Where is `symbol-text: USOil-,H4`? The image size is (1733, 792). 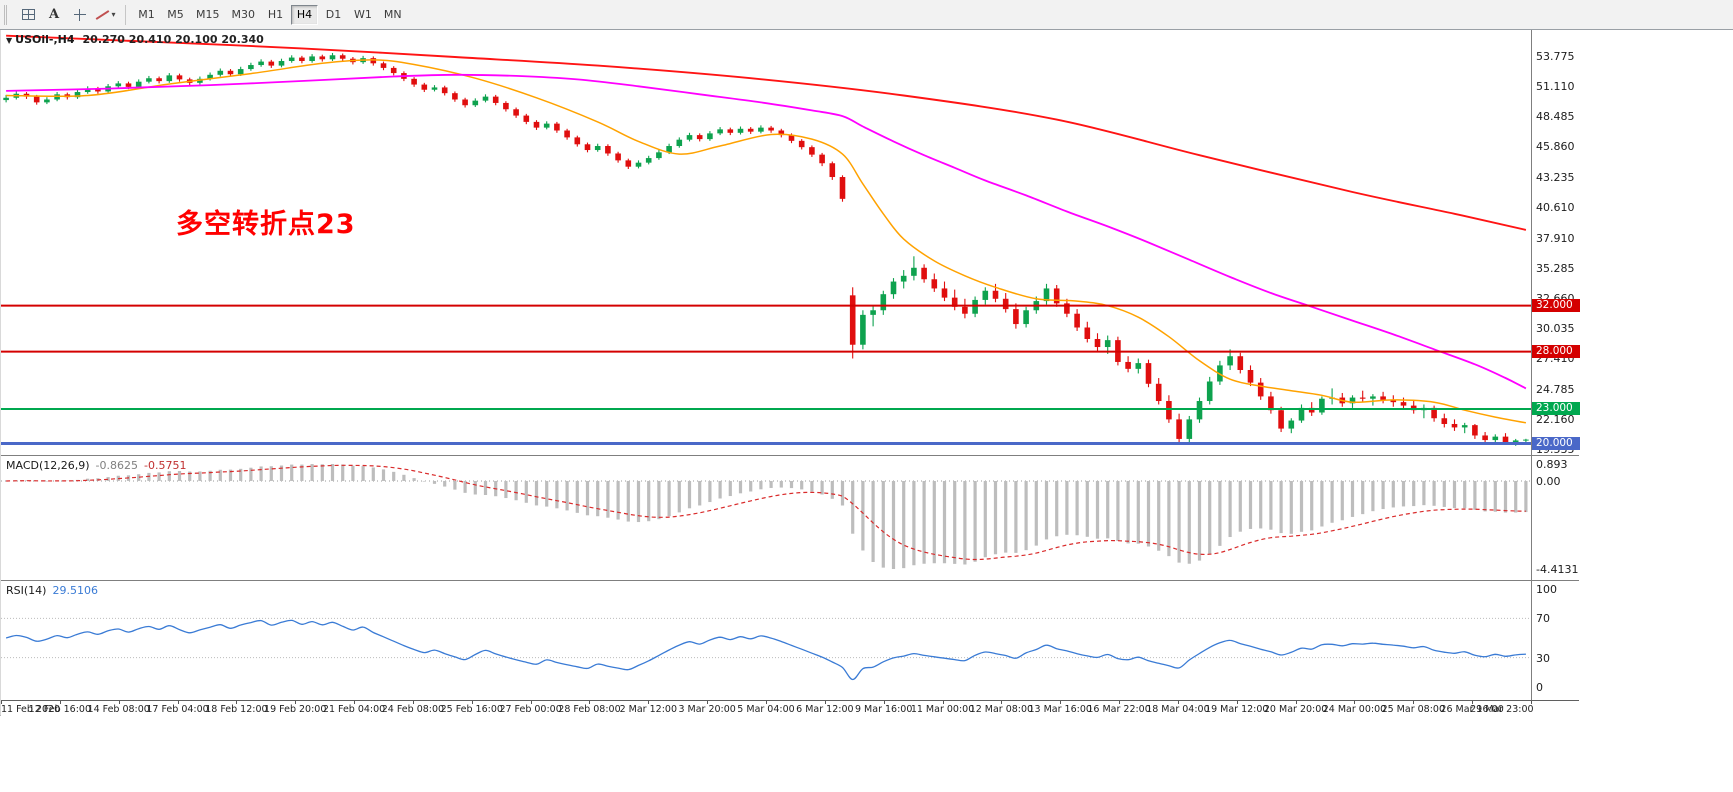
symbol-text: USOil-,H4 is located at coordinates (45, 39).